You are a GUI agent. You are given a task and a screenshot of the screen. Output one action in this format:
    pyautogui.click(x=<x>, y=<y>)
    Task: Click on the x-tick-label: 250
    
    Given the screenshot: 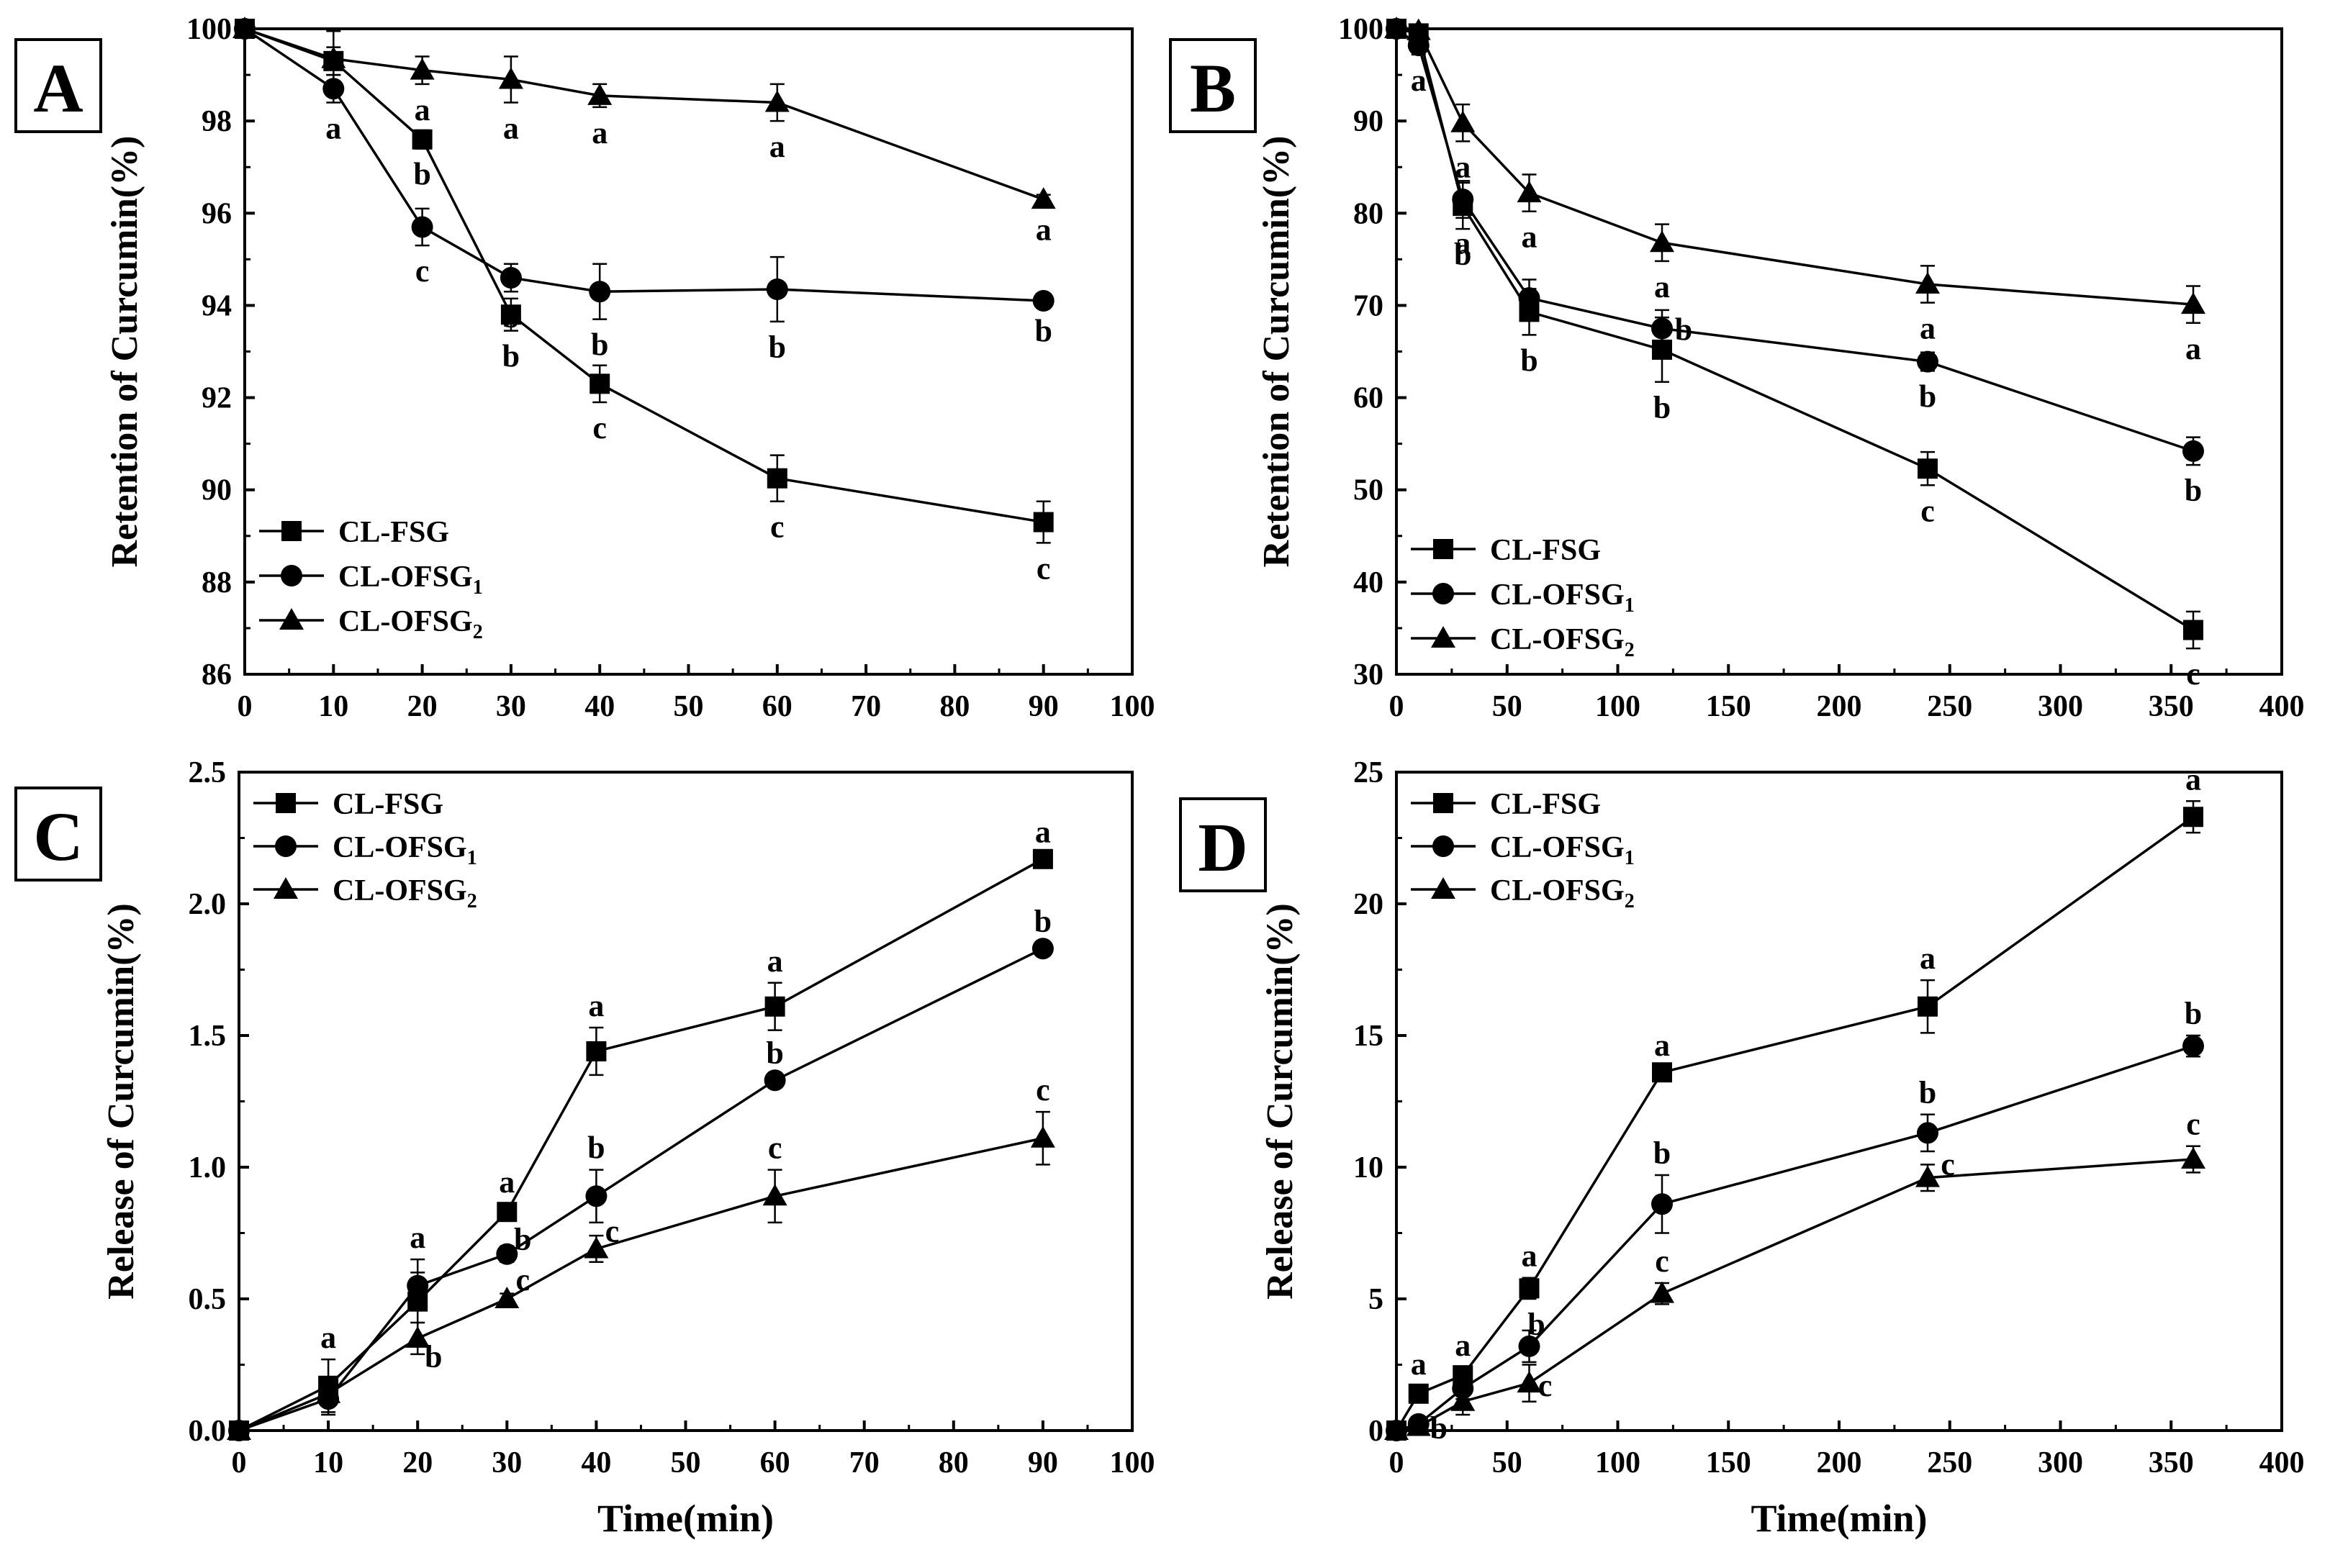 What is the action you would take?
    pyautogui.click(x=1949, y=1463)
    